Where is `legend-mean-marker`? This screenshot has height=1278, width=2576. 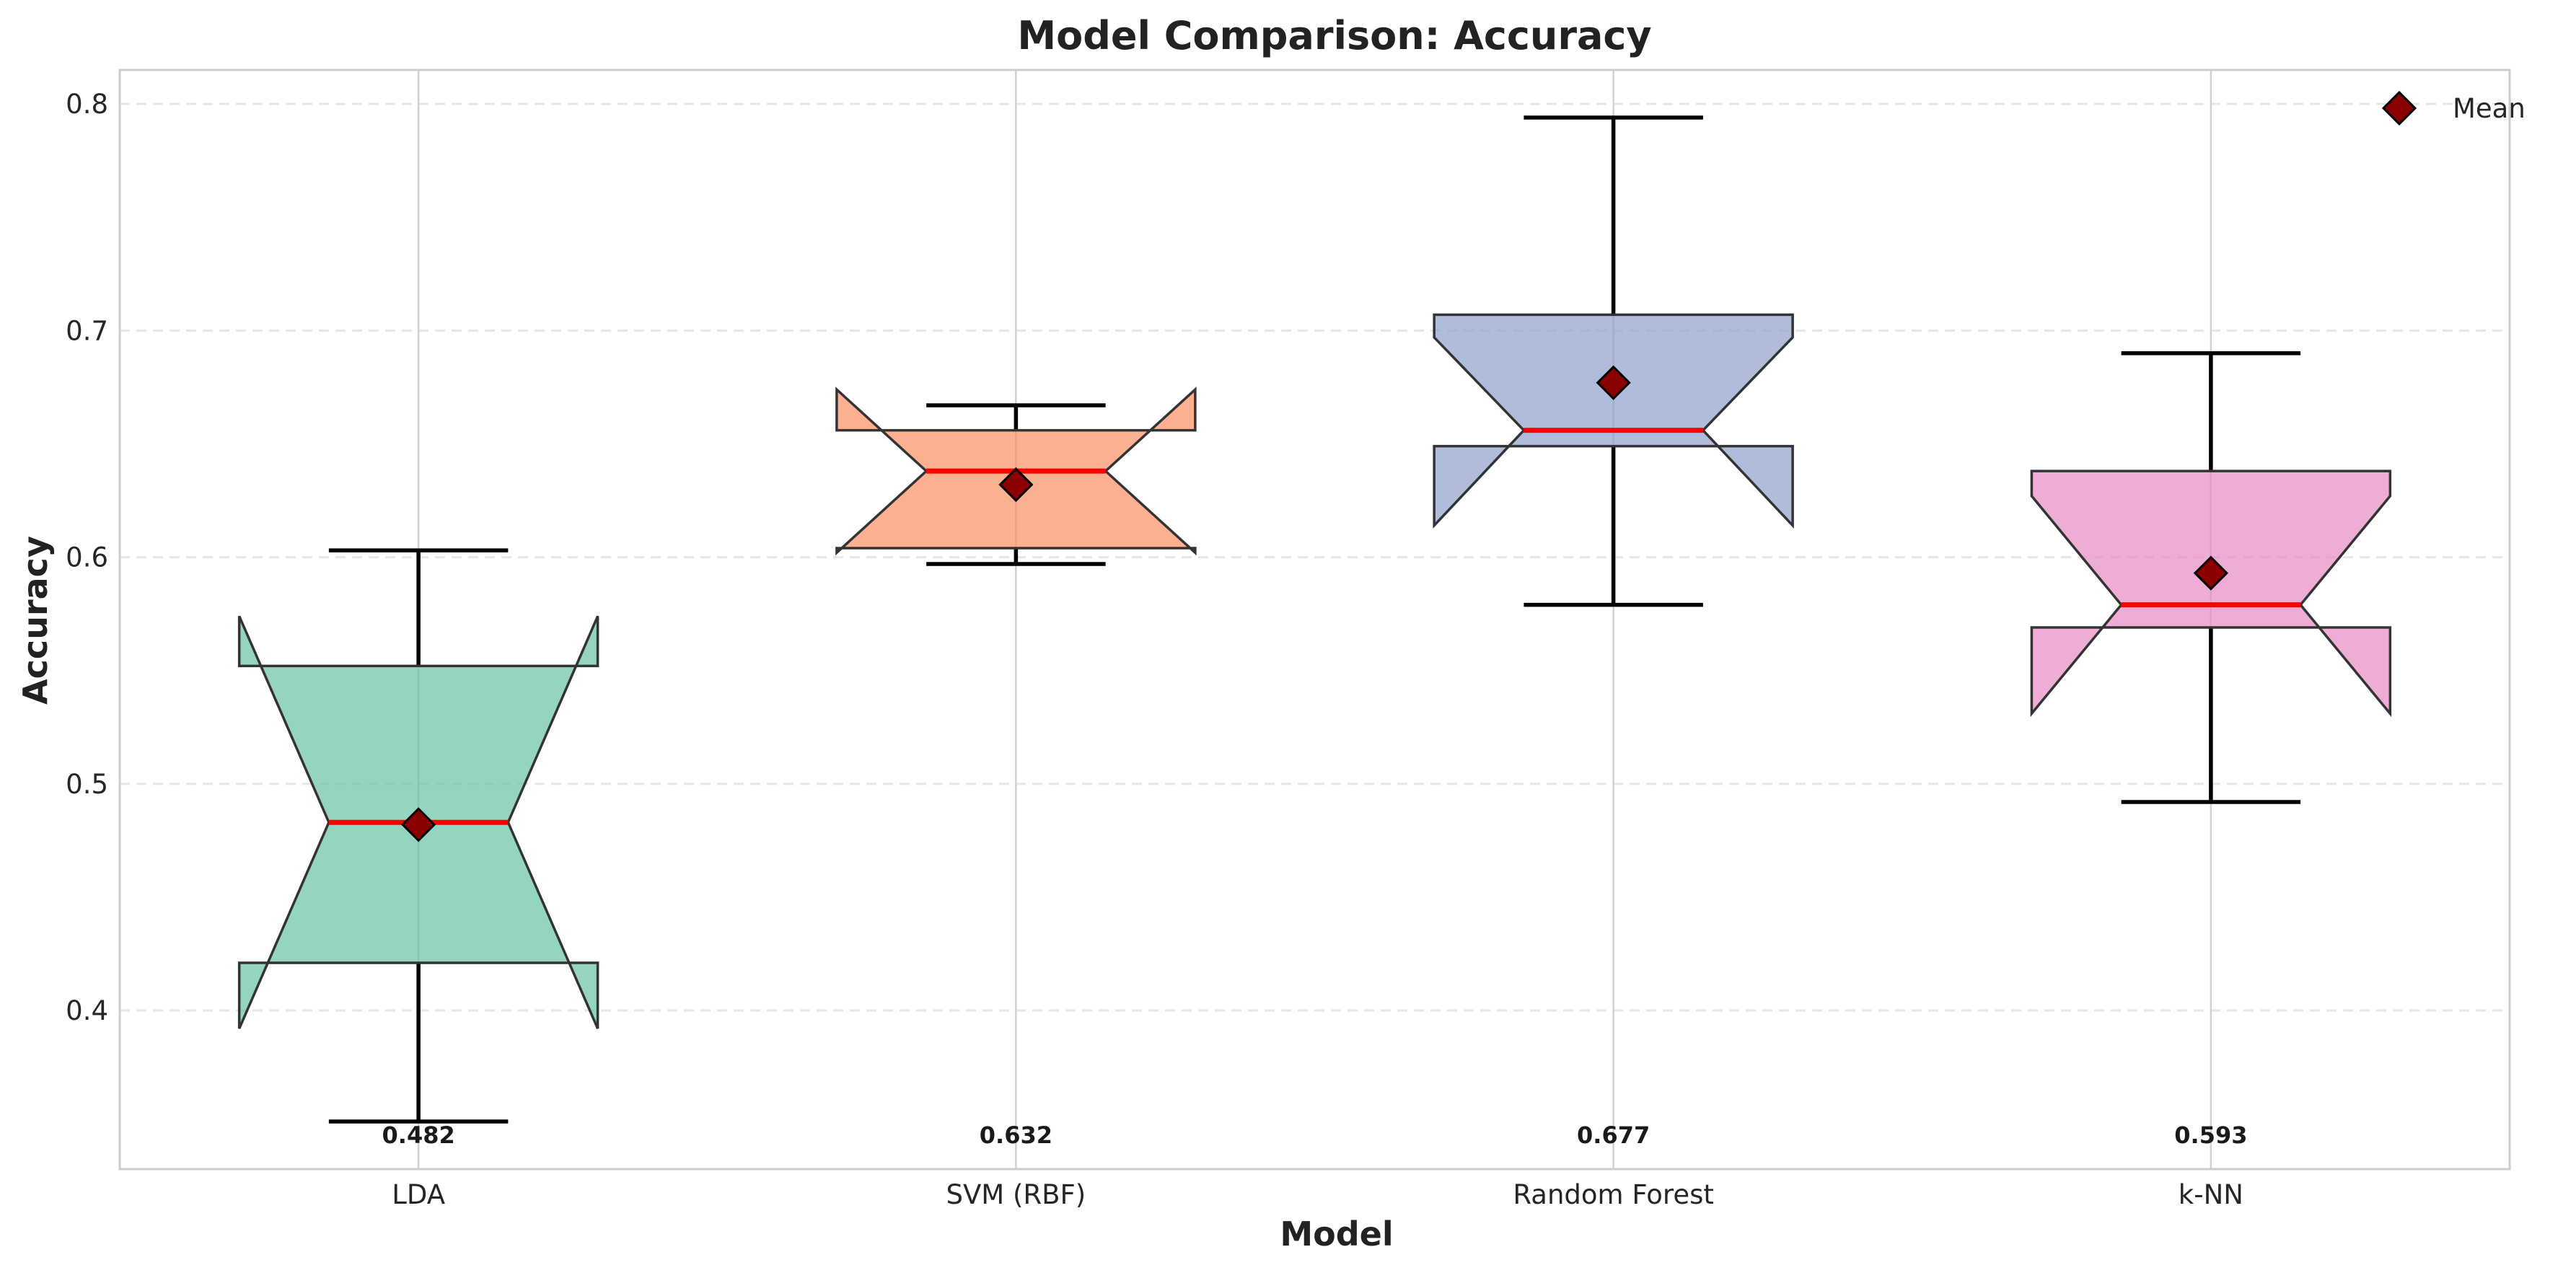 legend-mean-marker is located at coordinates (2399, 108).